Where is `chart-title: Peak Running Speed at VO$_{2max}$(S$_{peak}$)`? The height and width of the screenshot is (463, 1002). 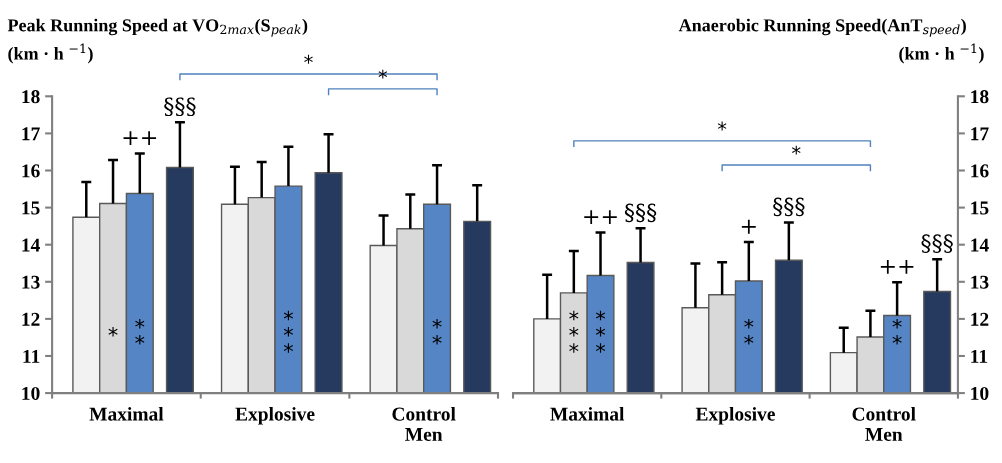
chart-title: Peak Running Speed at VO$_{2max}$(S$_{peak}$) is located at coordinates (157, 27).